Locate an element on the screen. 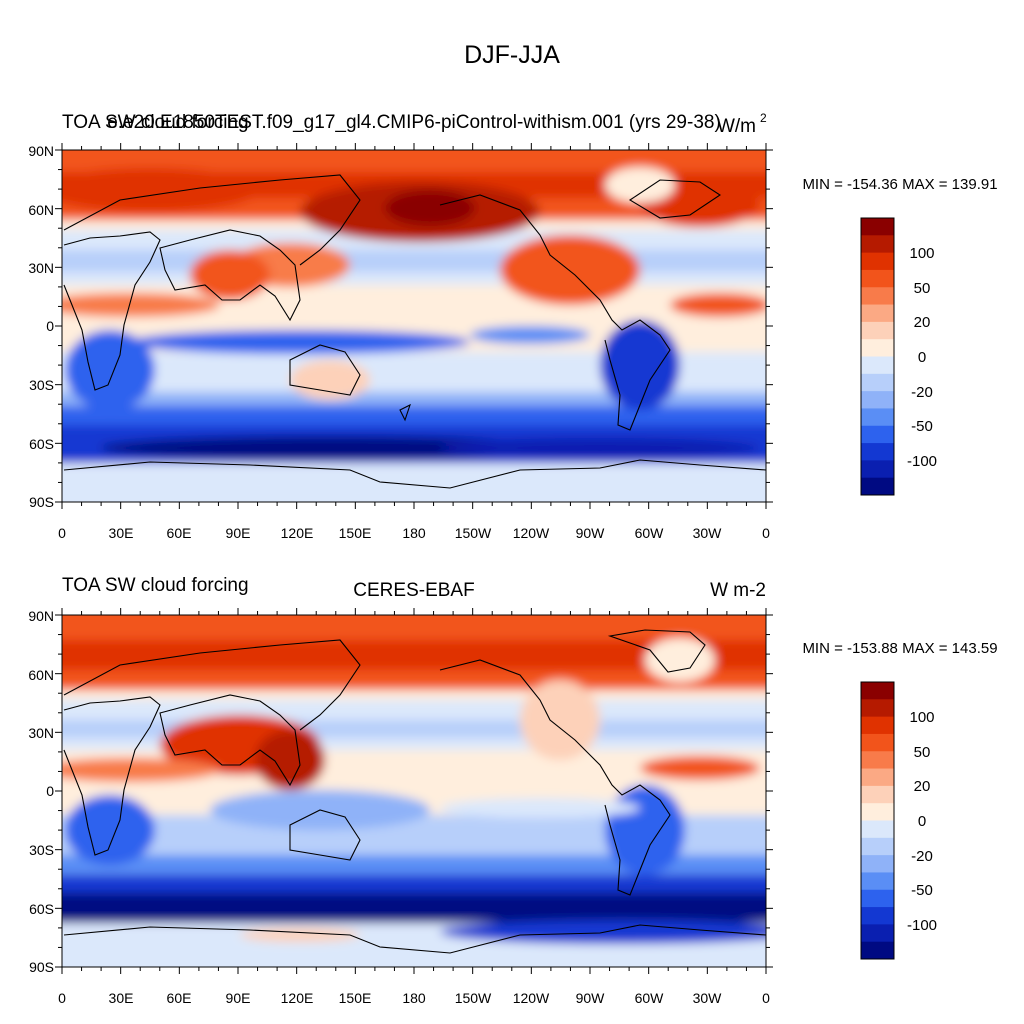  panel-model-stats: MIN = -154.36 MAX = 139.91 is located at coordinates (899, 184).